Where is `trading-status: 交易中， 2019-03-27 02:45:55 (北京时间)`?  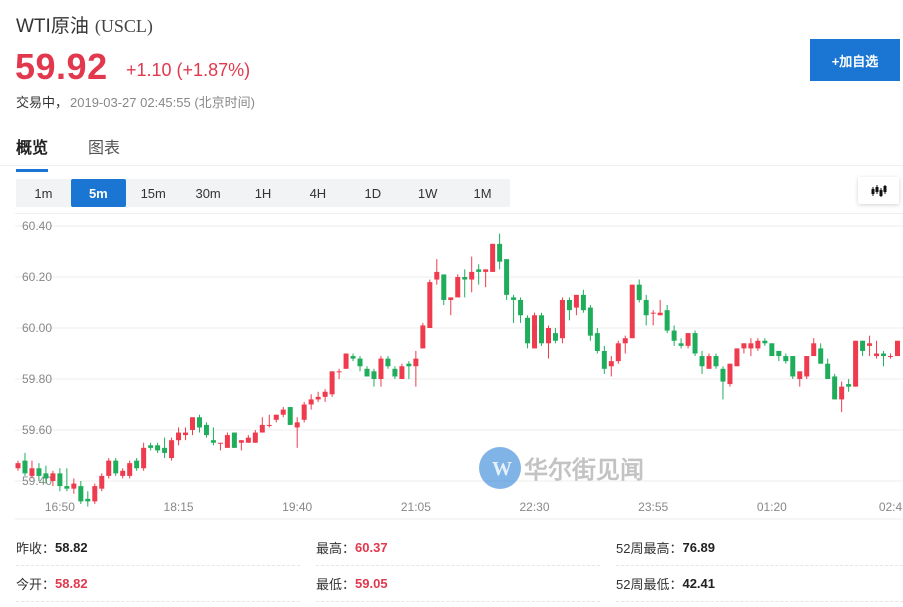
trading-status: 交易中， 2019-03-27 02:45:55 (北京时间) is located at coordinates (135, 101).